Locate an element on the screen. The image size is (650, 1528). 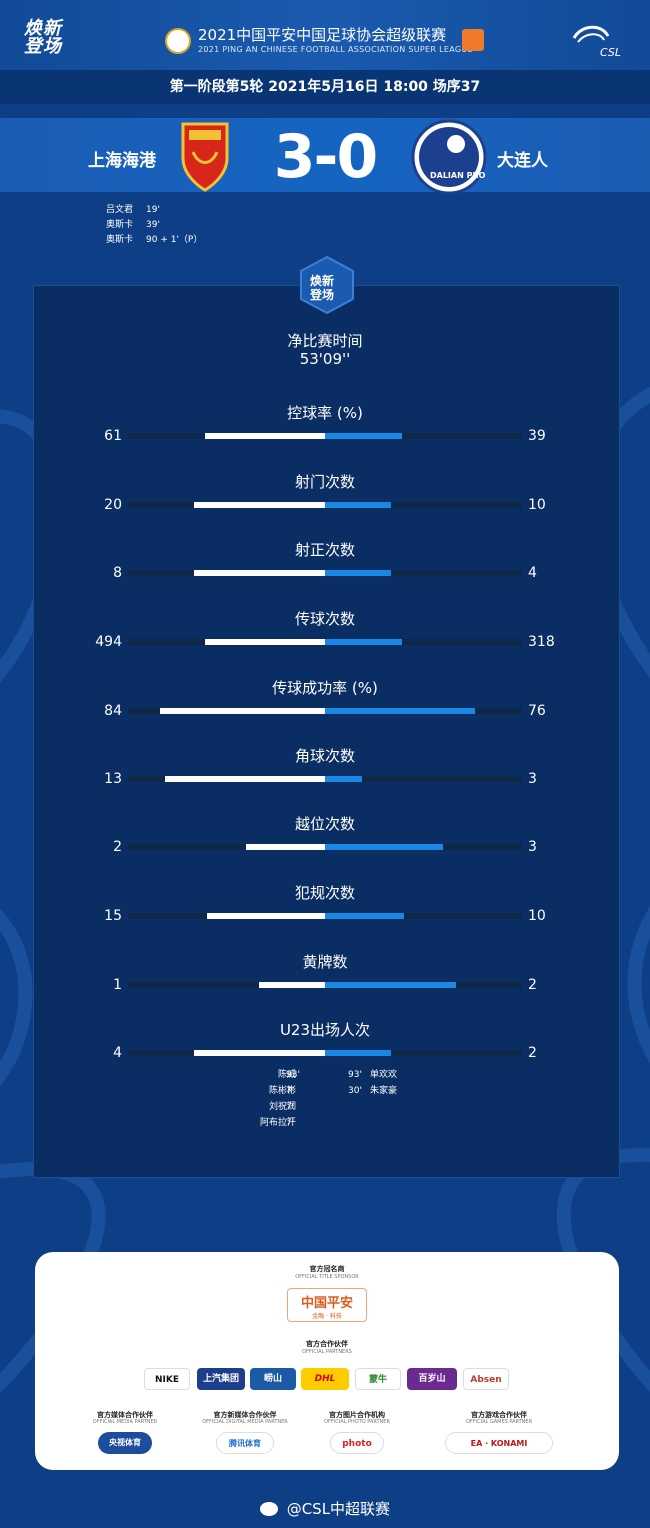
u23-player-name: 朱家豪 is located at coordinates (384, 1091).